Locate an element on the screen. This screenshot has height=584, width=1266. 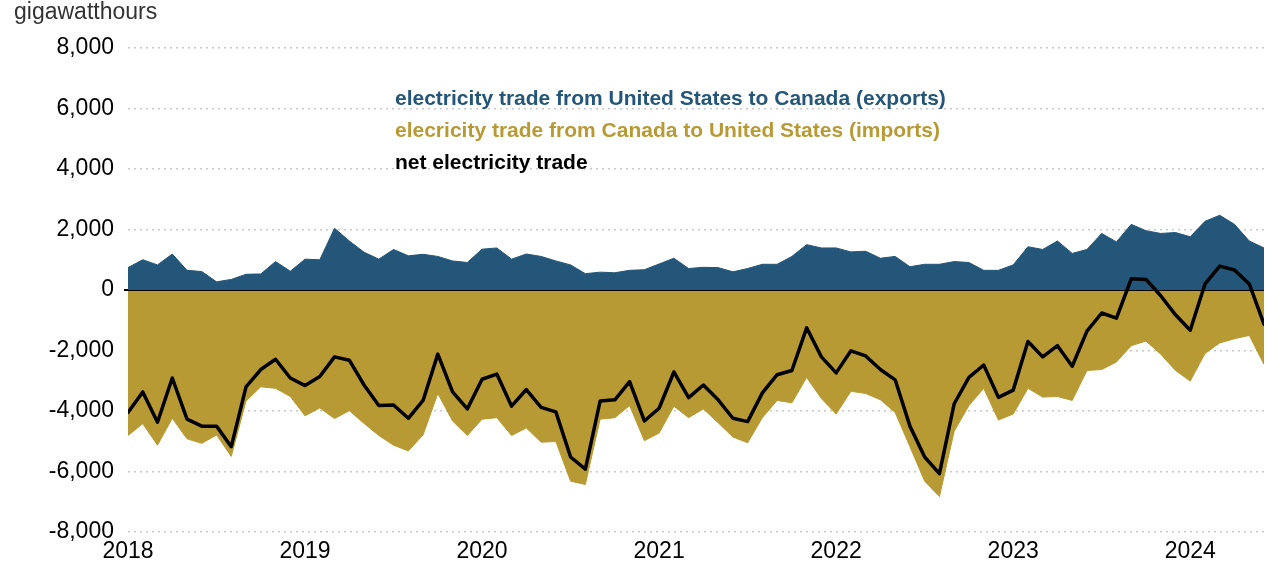
x-tick-label: 2023 is located at coordinates (1013, 550).